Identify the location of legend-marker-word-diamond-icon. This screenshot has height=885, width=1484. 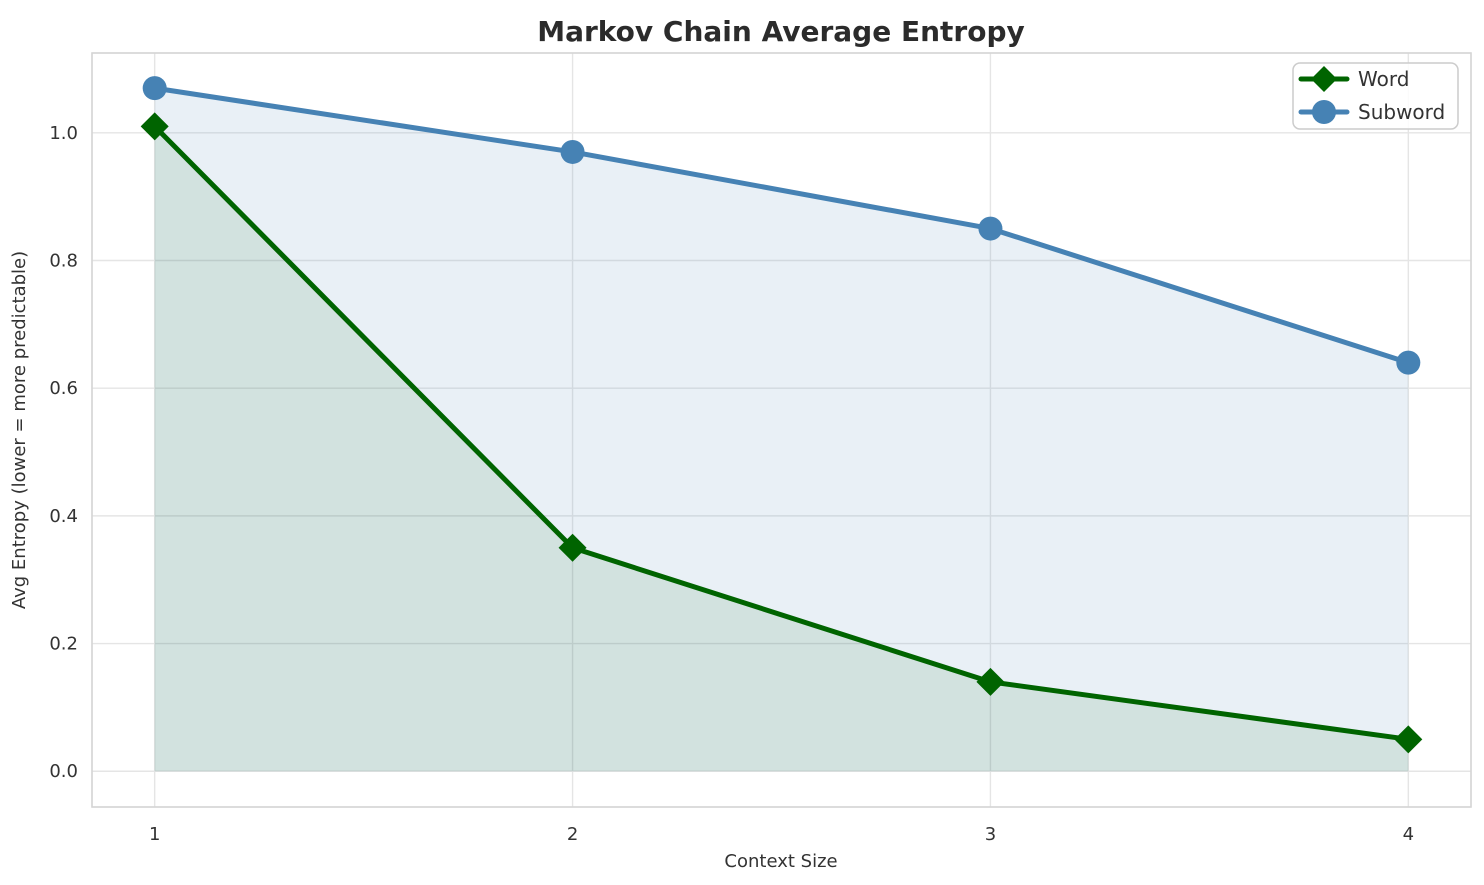
(1324, 79).